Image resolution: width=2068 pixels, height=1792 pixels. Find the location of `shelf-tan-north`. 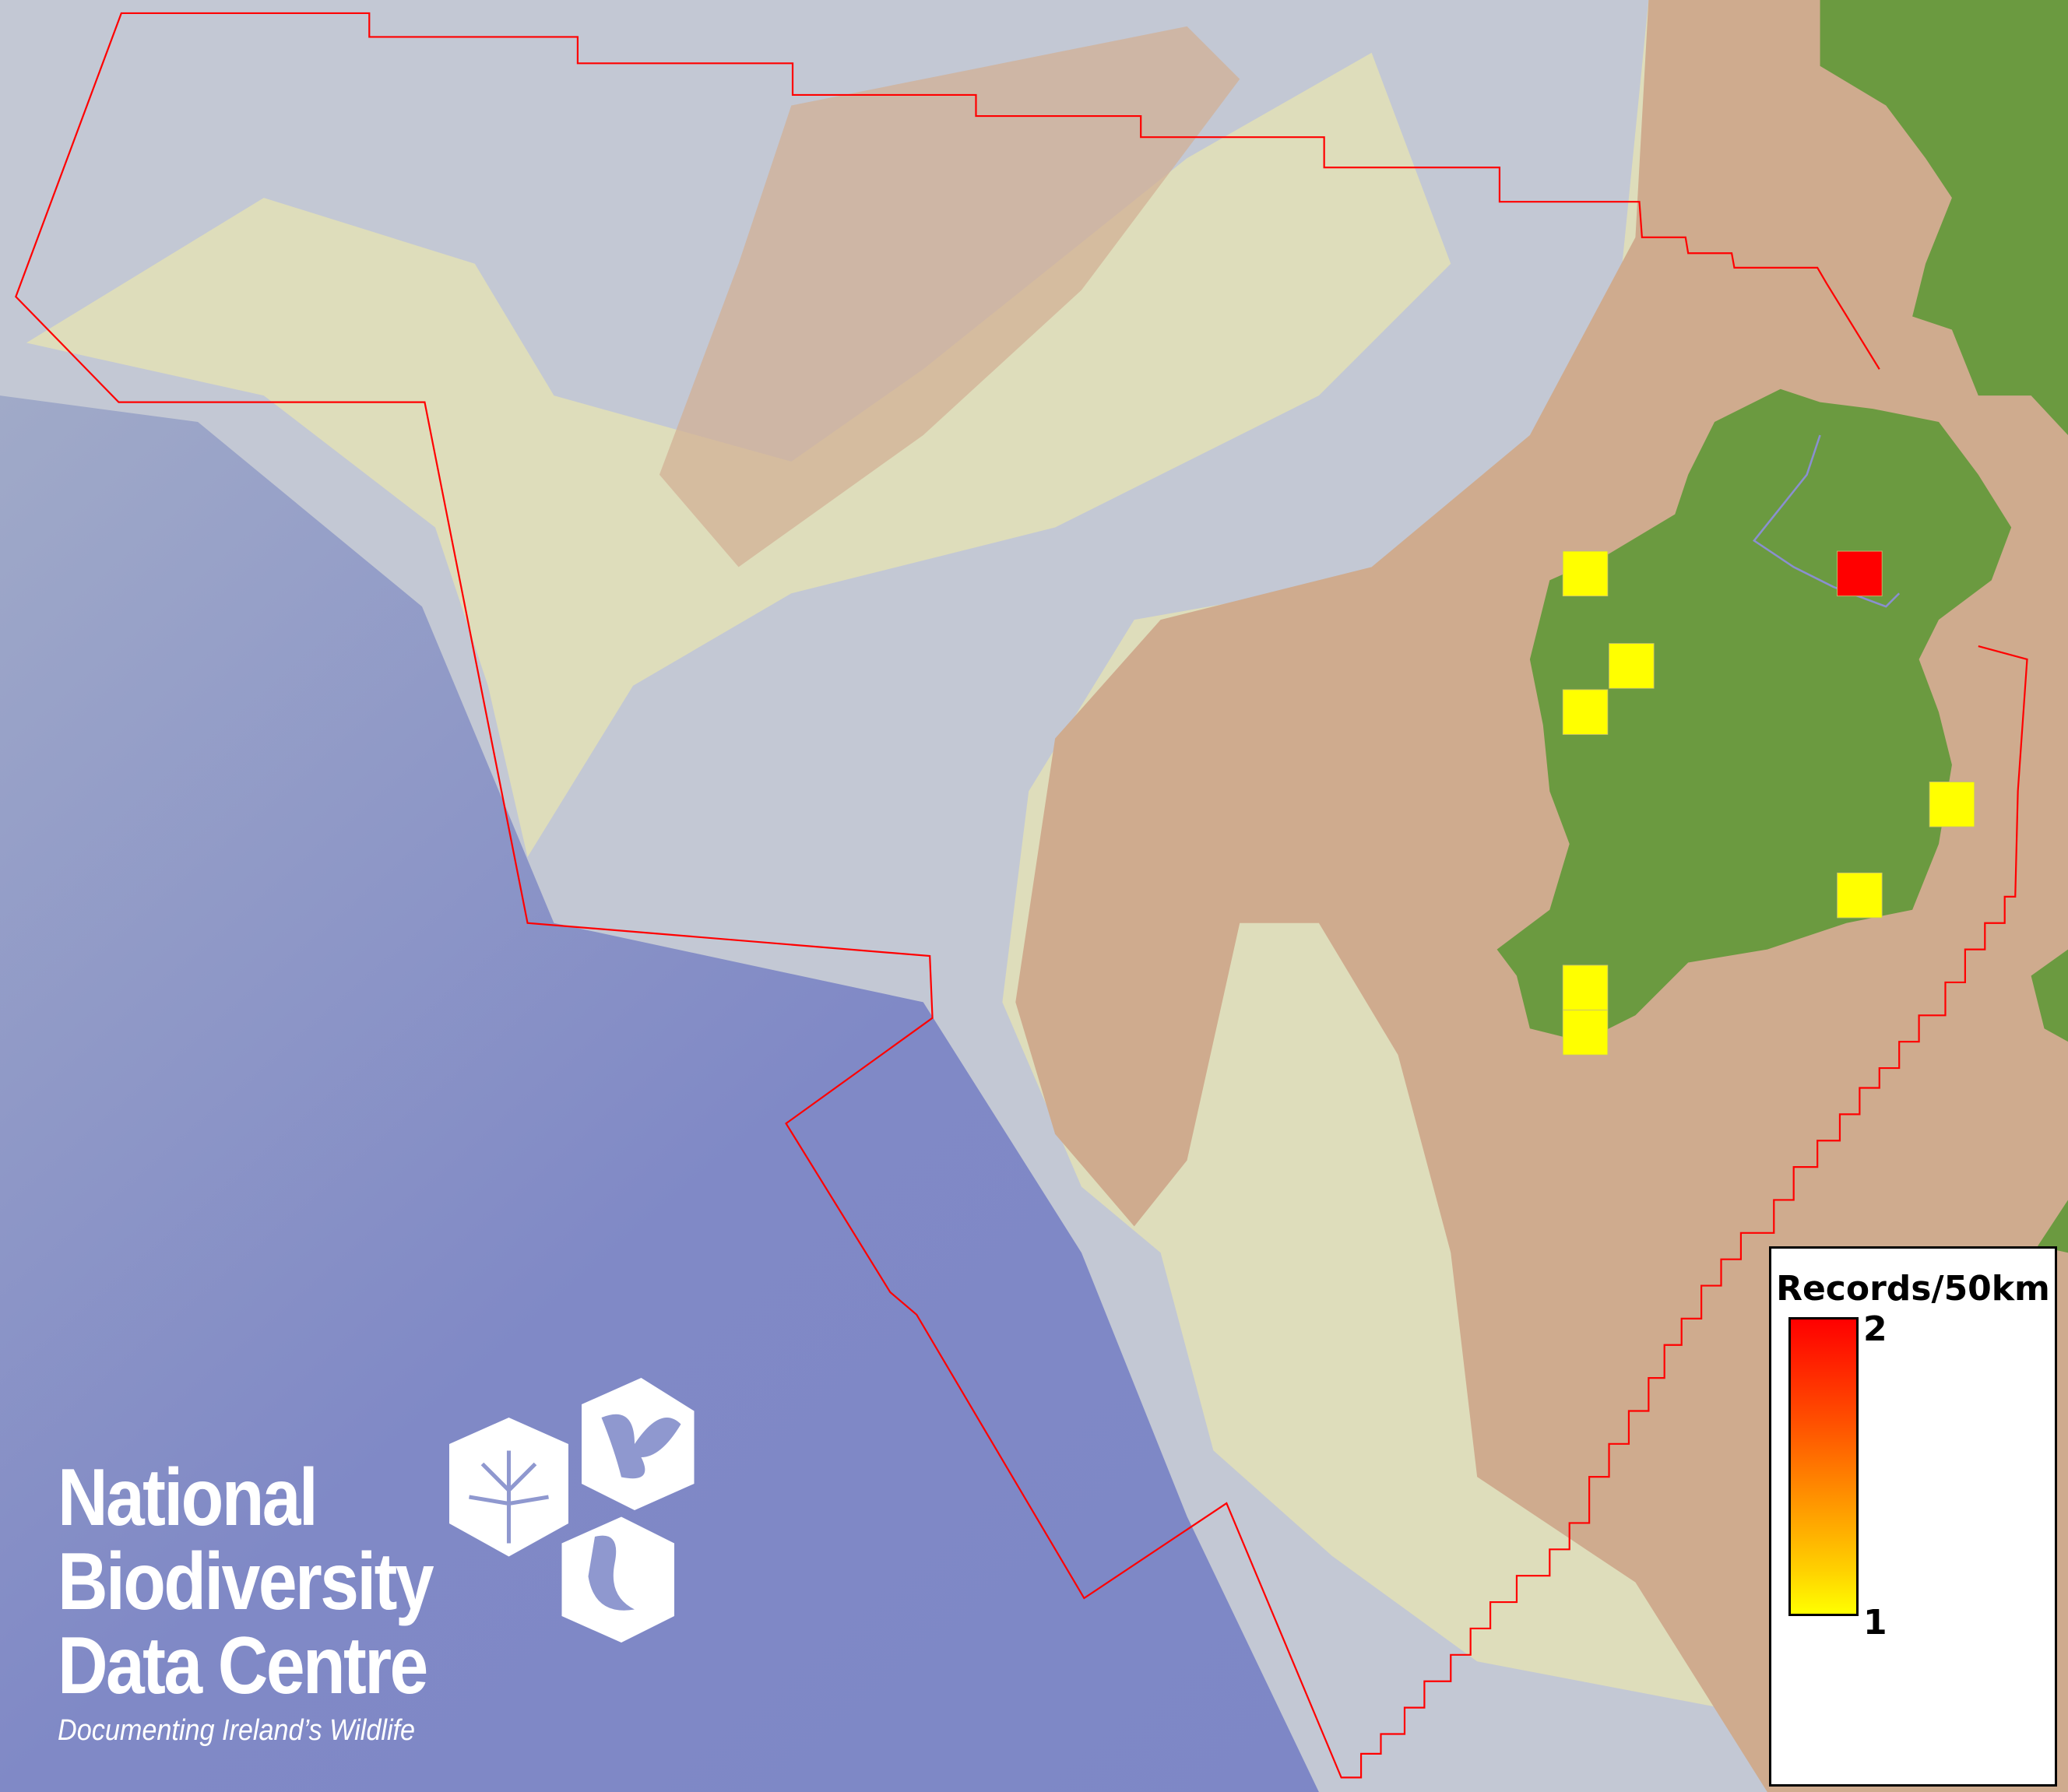

shelf-tan-north is located at coordinates (950, 296).